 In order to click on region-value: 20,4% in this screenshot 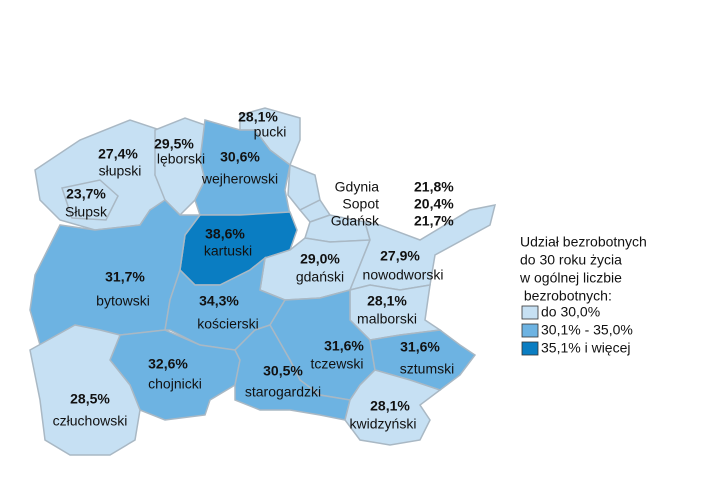, I will do `click(434, 204)`.